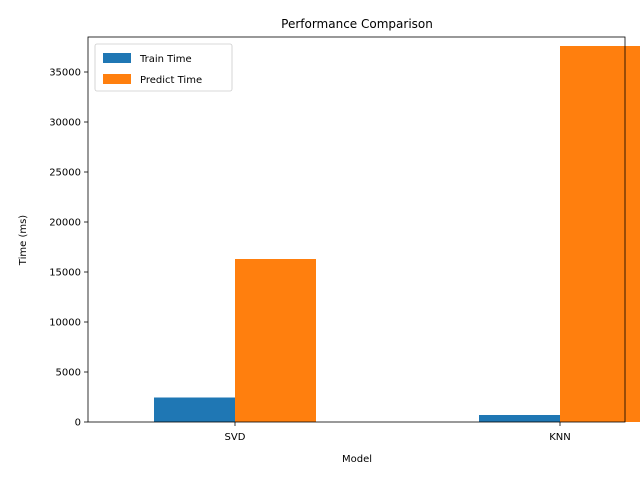  I want to click on y-tick-label: 35000, so click(65, 73).